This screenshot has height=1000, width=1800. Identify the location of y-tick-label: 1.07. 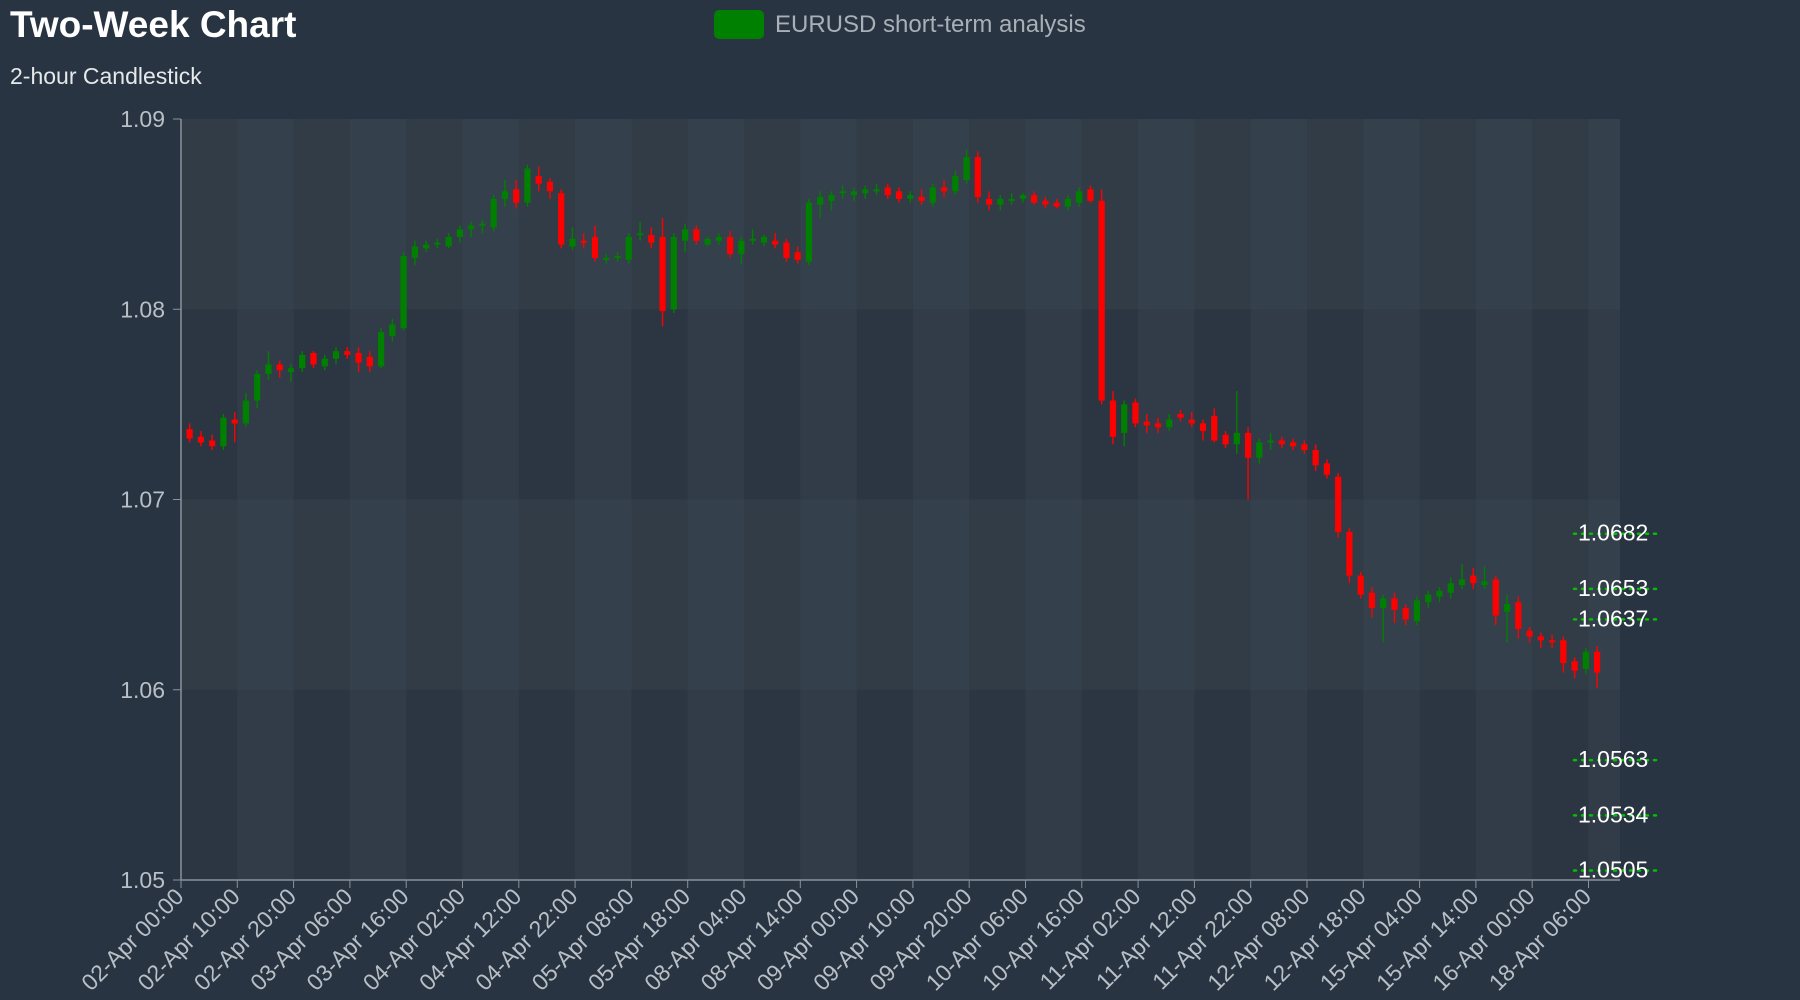
(142, 500).